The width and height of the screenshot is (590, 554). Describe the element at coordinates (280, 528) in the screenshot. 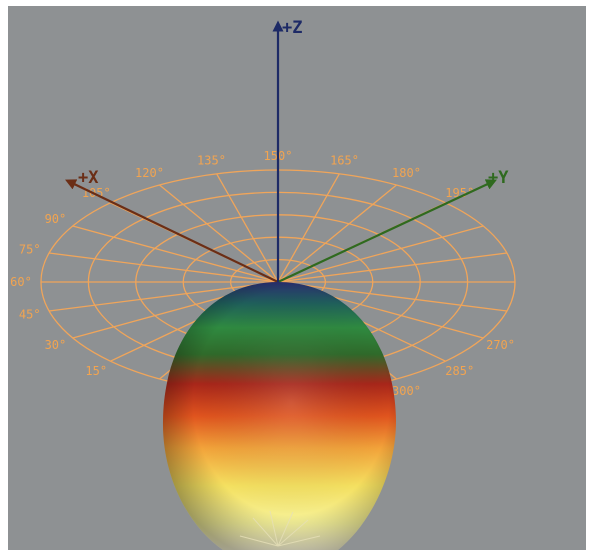

I see `lobe-tip-creases` at that location.